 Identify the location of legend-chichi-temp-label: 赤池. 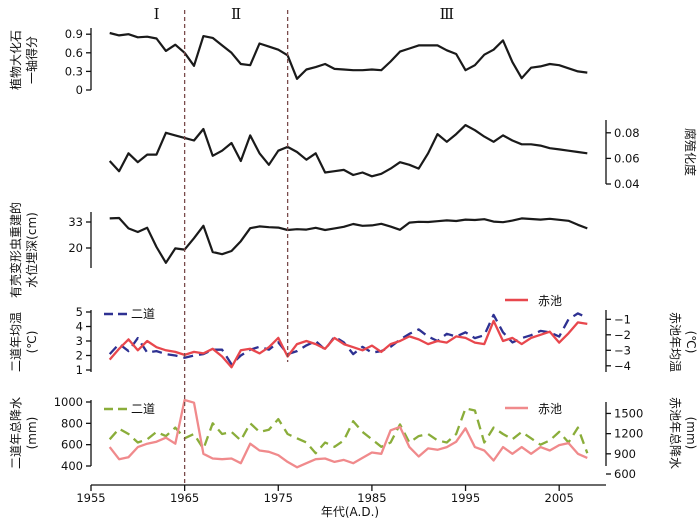
(550, 301).